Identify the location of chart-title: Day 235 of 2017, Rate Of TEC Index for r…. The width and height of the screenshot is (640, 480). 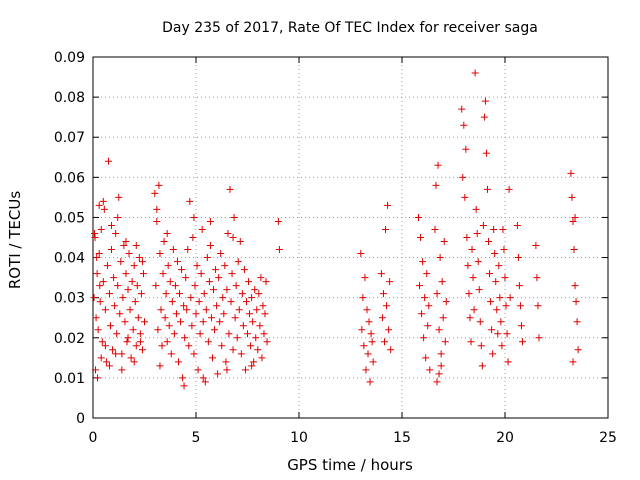
(350, 28).